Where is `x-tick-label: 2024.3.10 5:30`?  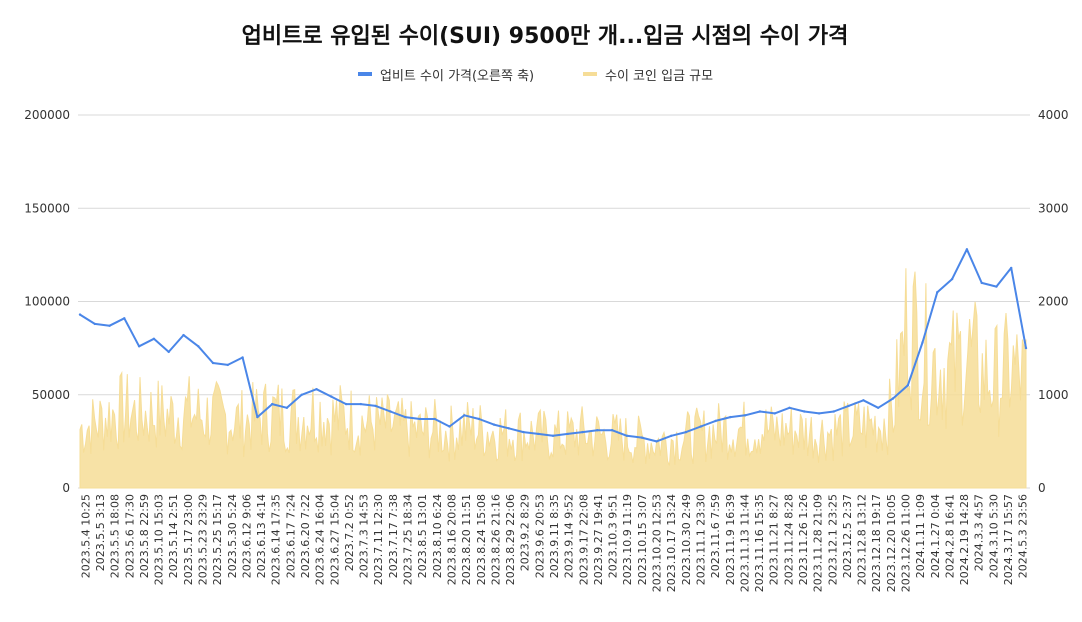
x-tick-label: 2024.3.10 5:30 is located at coordinates (993, 536).